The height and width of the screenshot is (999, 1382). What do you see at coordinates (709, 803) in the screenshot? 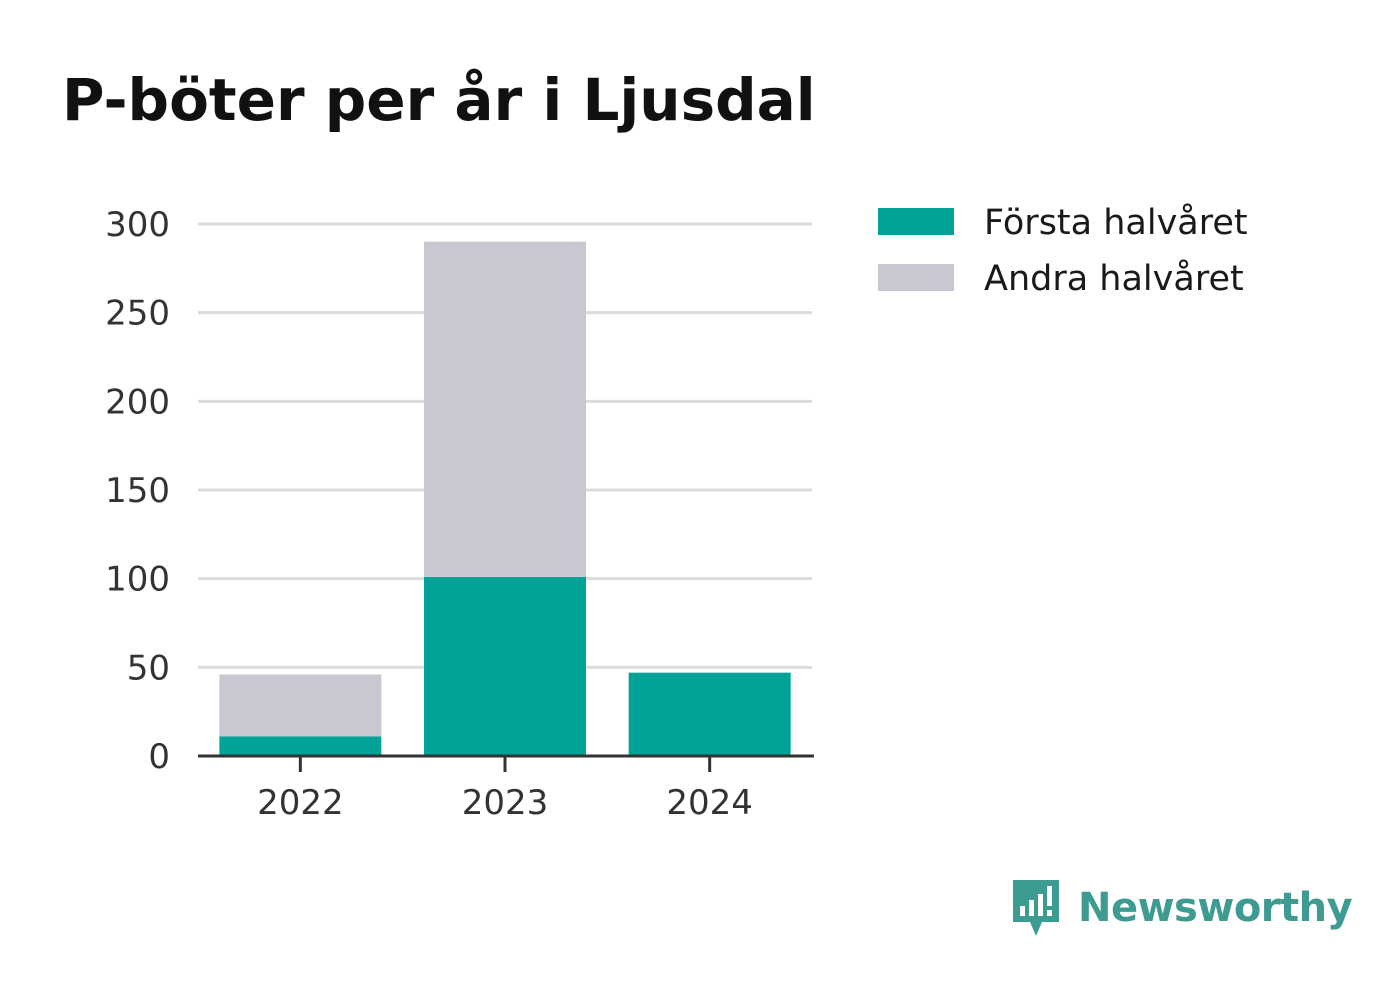
I see `x-tick-label: 2024` at bounding box center [709, 803].